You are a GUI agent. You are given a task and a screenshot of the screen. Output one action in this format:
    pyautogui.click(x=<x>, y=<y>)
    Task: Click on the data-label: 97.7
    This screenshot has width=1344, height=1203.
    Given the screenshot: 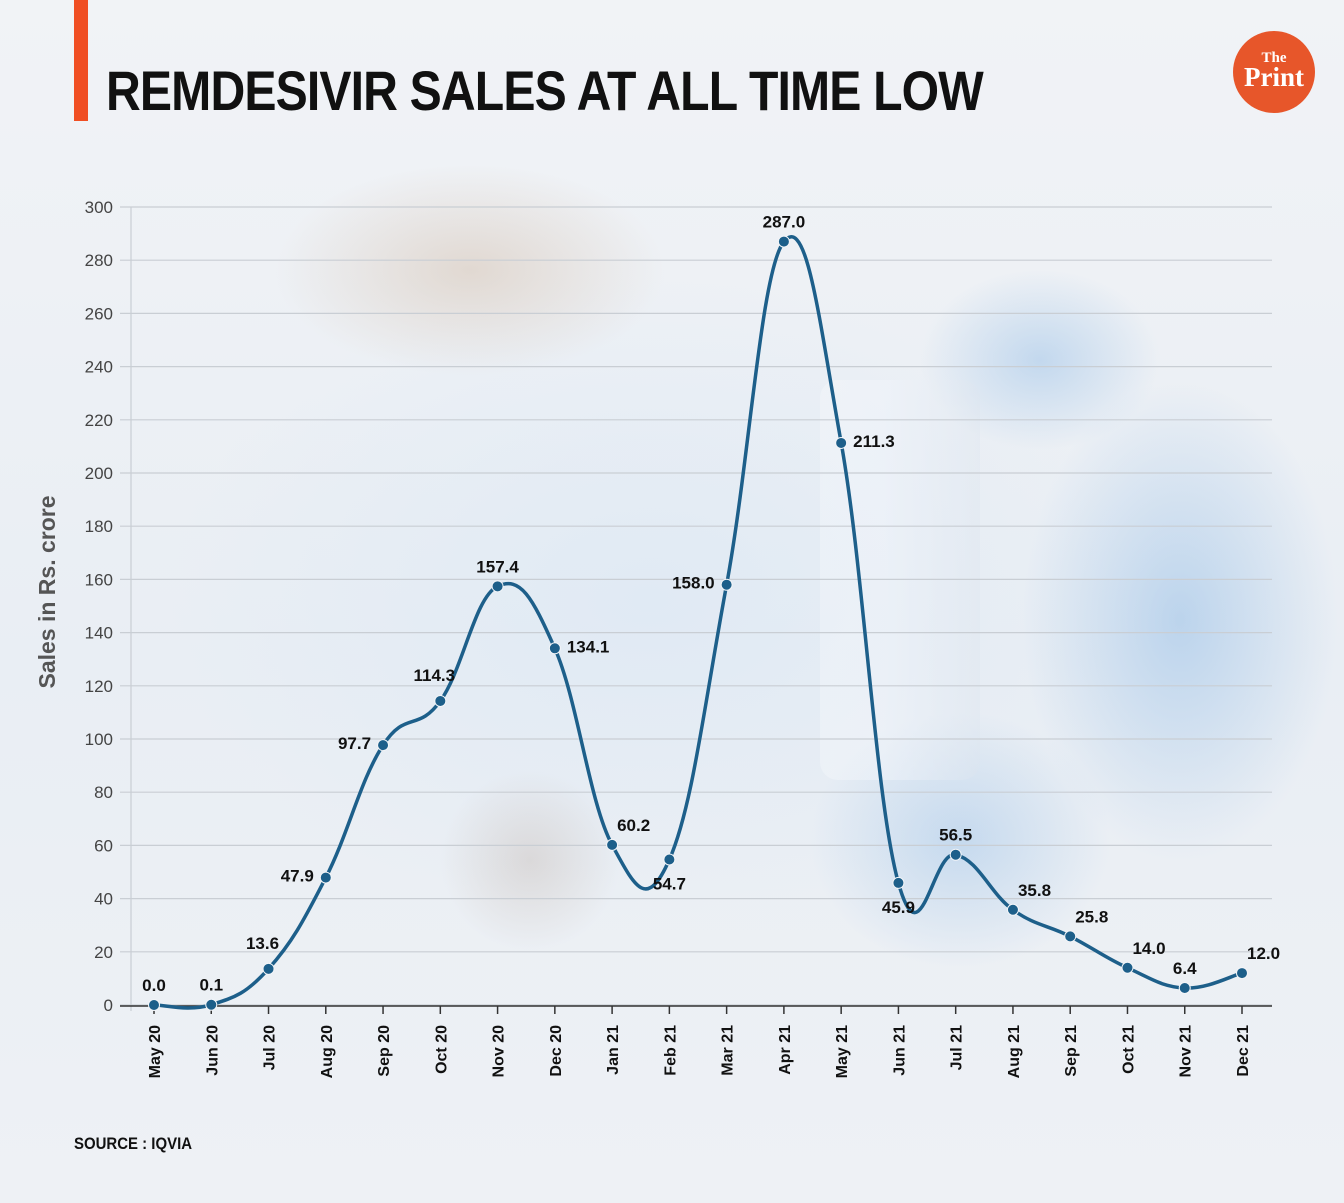 What is the action you would take?
    pyautogui.click(x=354, y=743)
    